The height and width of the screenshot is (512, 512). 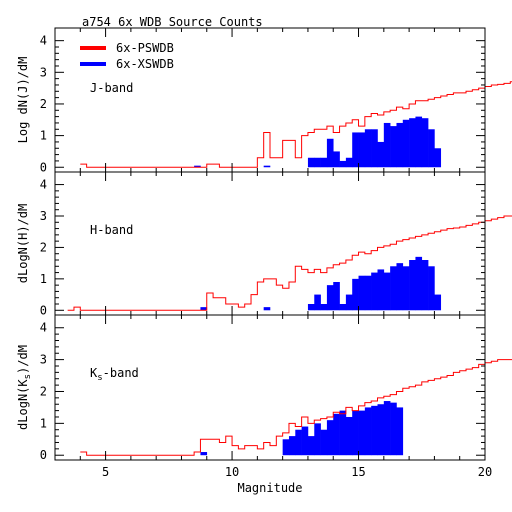 I want to click on y-axis-label: dLogN(H)/dM, so click(x=23, y=243).